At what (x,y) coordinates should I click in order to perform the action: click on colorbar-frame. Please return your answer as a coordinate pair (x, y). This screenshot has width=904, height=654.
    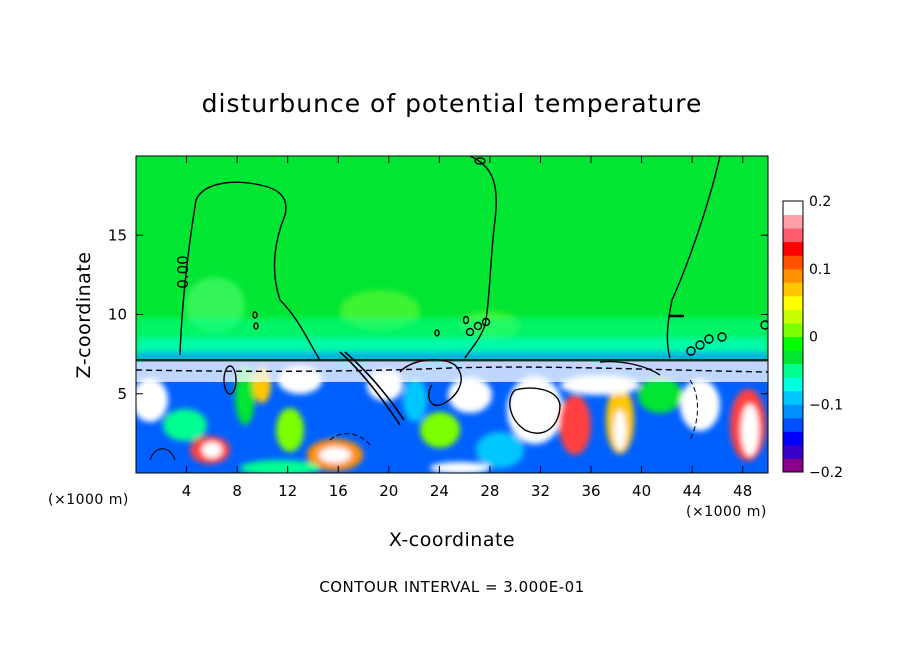
    Looking at the image, I should click on (793, 336).